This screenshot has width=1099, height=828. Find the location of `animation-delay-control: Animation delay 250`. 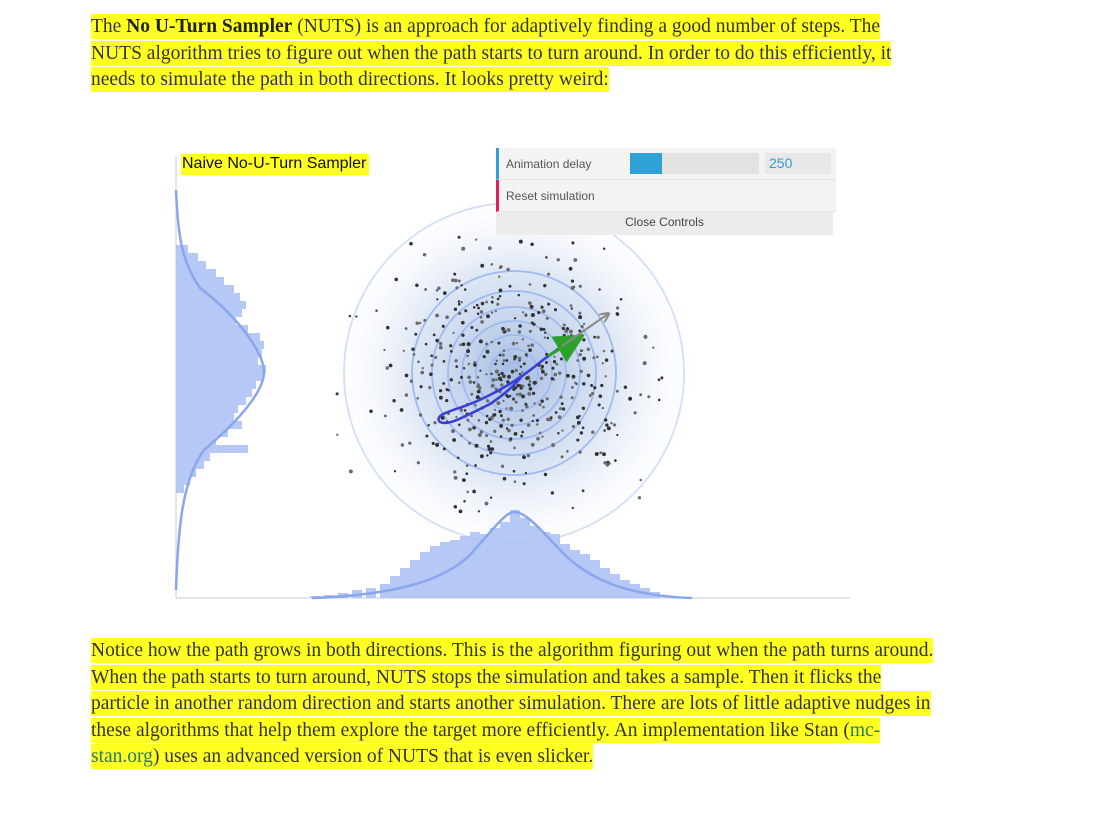

animation-delay-control: Animation delay 250 is located at coordinates (666, 164).